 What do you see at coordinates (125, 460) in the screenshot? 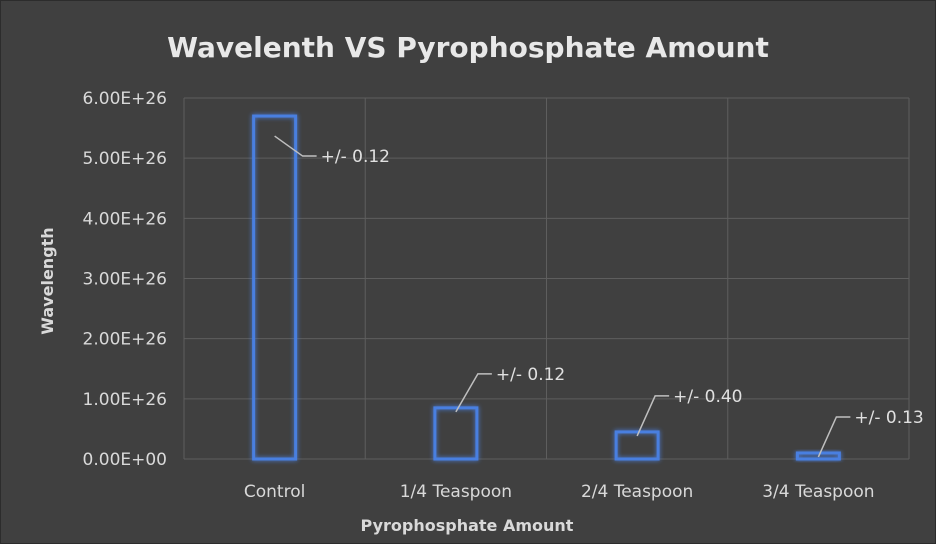
I see `y-tick-label: 0.00E+00` at bounding box center [125, 460].